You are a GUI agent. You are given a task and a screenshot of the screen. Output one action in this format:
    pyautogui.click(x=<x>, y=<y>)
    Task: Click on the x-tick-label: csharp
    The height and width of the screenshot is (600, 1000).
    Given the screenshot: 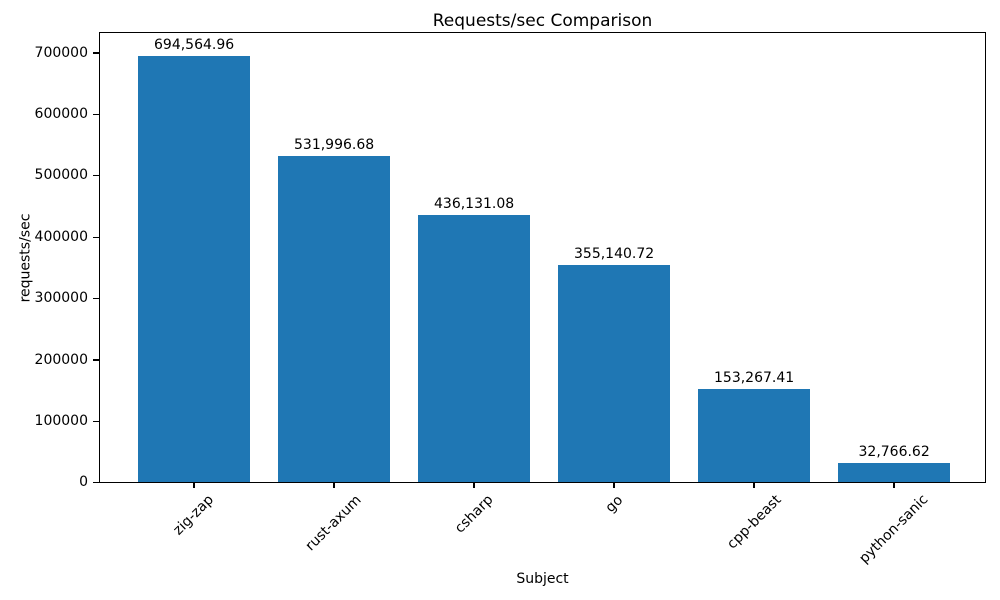 What is the action you would take?
    pyautogui.click(x=474, y=514)
    